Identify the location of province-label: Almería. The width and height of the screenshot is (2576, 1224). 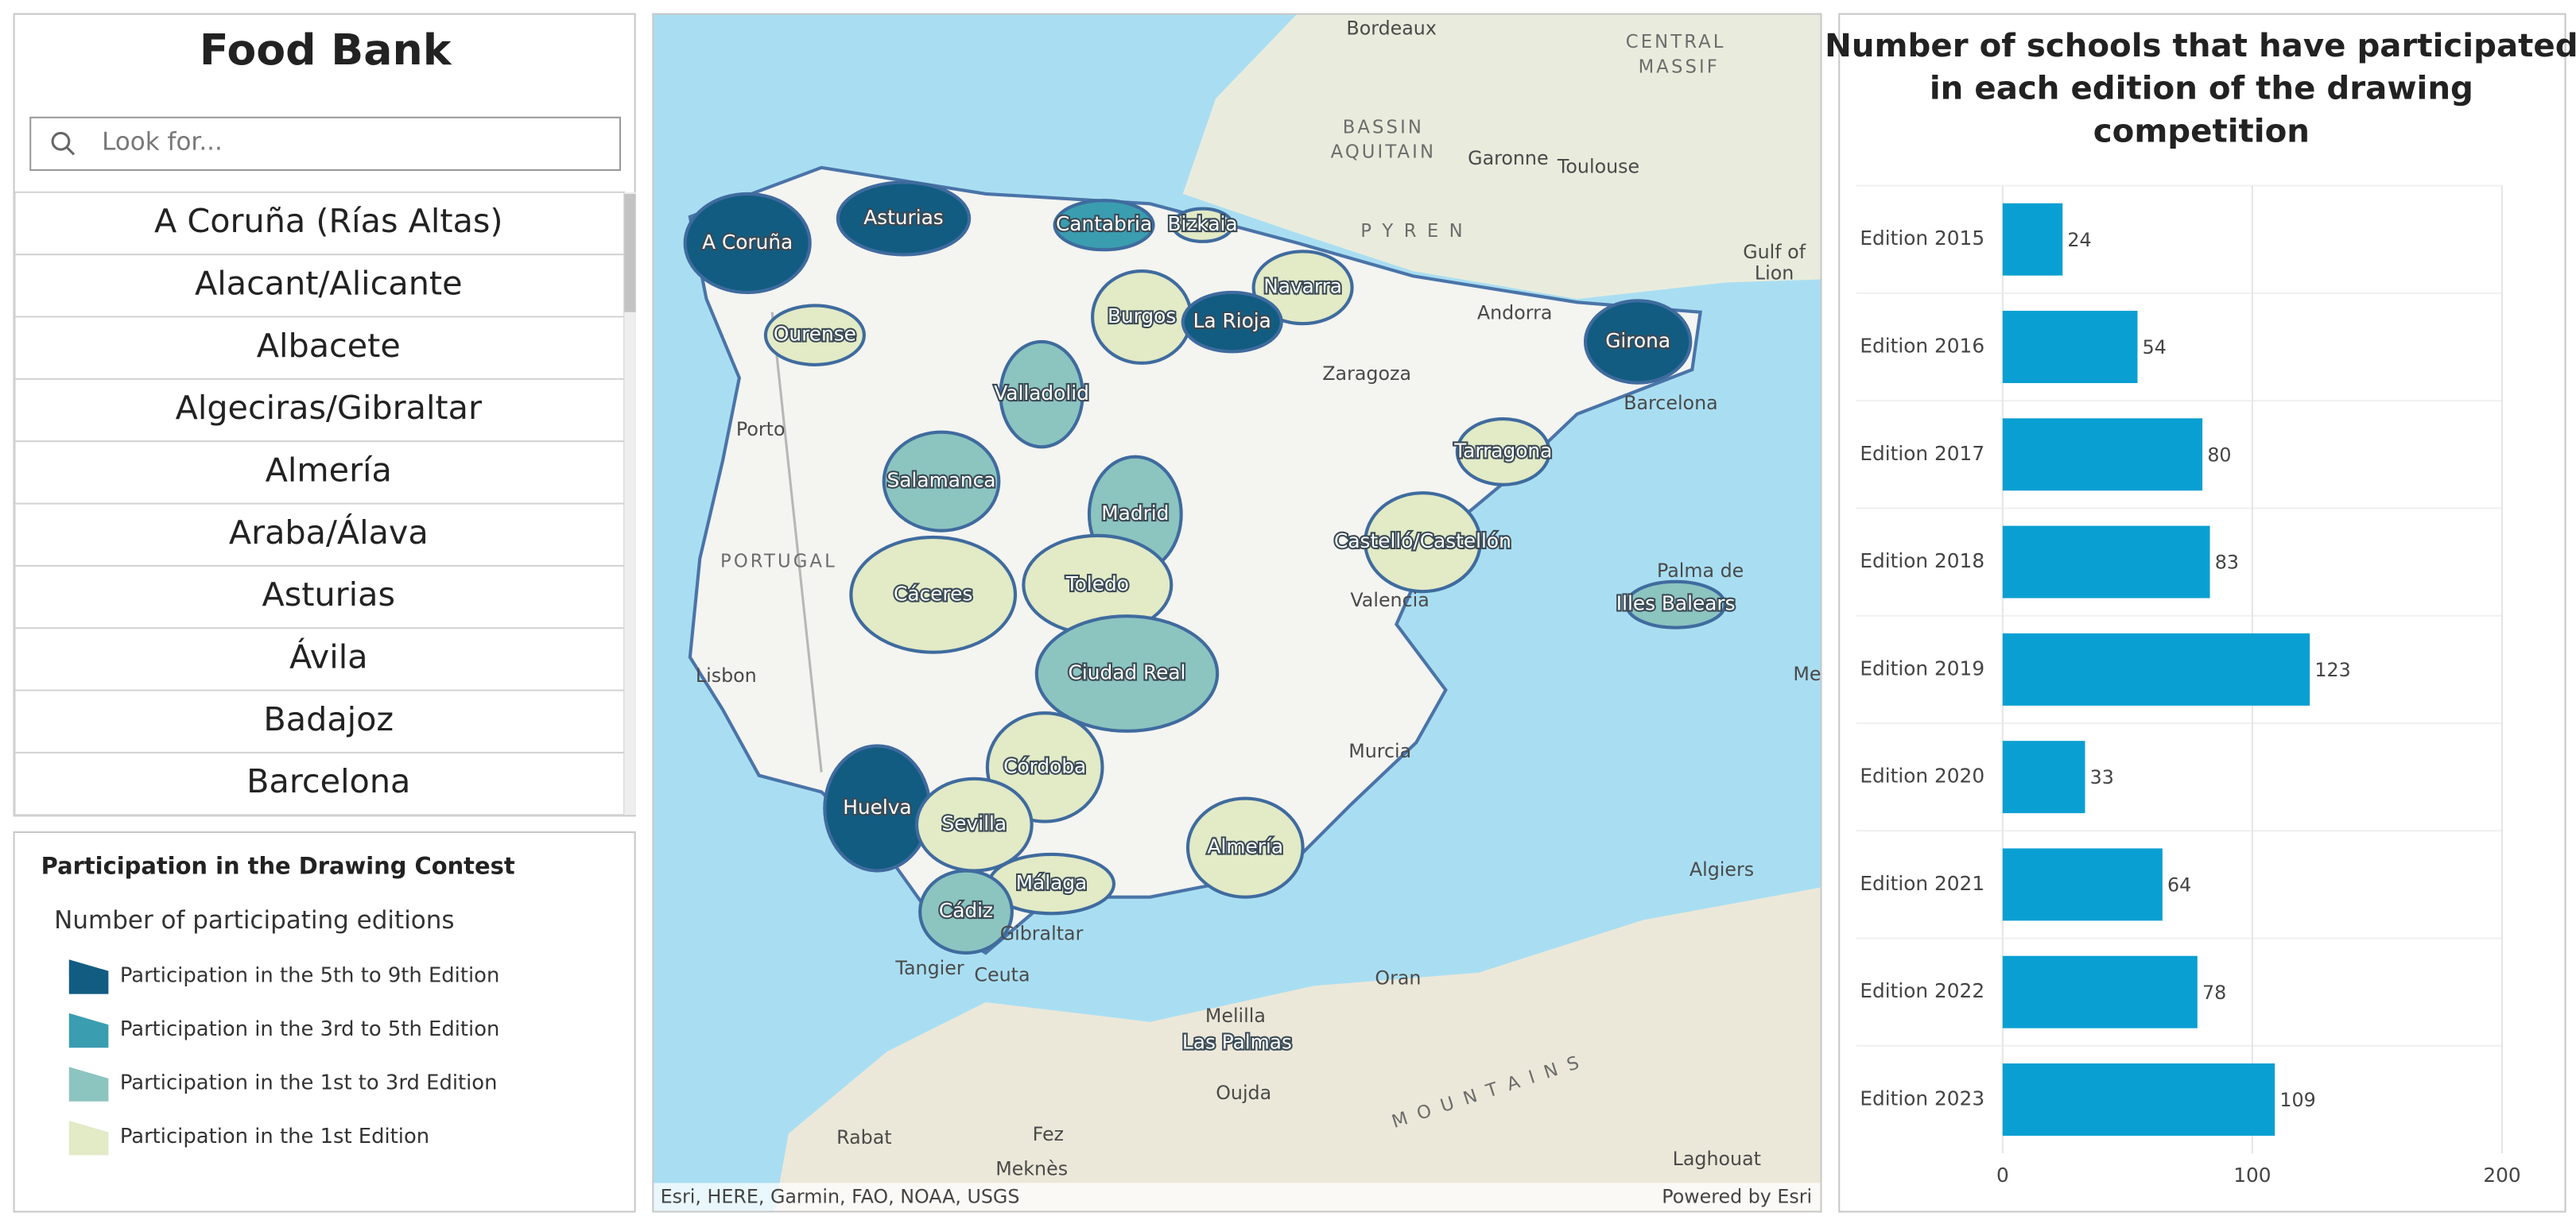
(1246, 846).